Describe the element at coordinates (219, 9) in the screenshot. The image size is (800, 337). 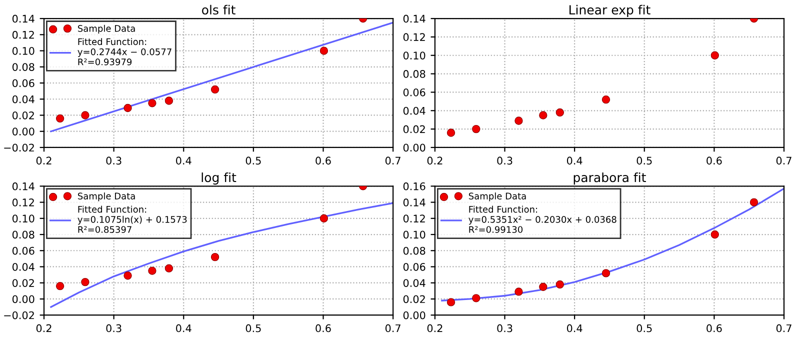
I see `chart-title: ols fit` at that location.